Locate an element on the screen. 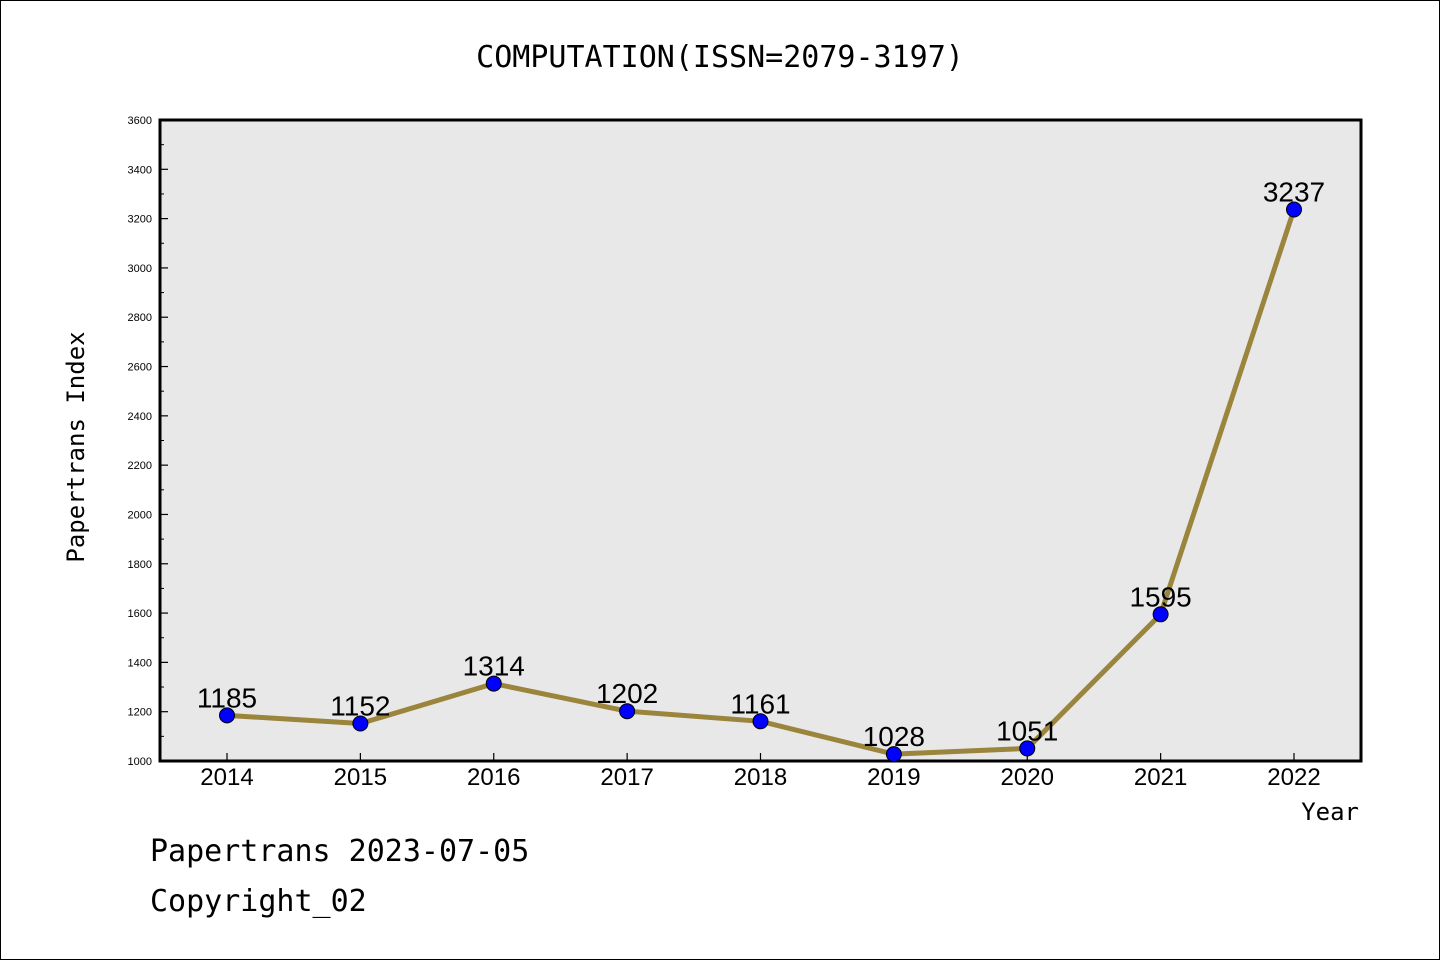  y-tick-label: 1000 is located at coordinates (140, 762).